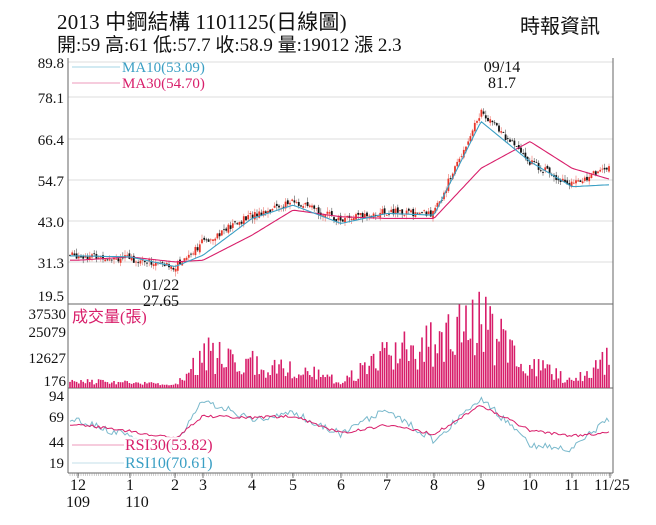 The image size is (656, 525). What do you see at coordinates (161, 285) in the screenshot?
I see `low-date-annotation: 01/22` at bounding box center [161, 285].